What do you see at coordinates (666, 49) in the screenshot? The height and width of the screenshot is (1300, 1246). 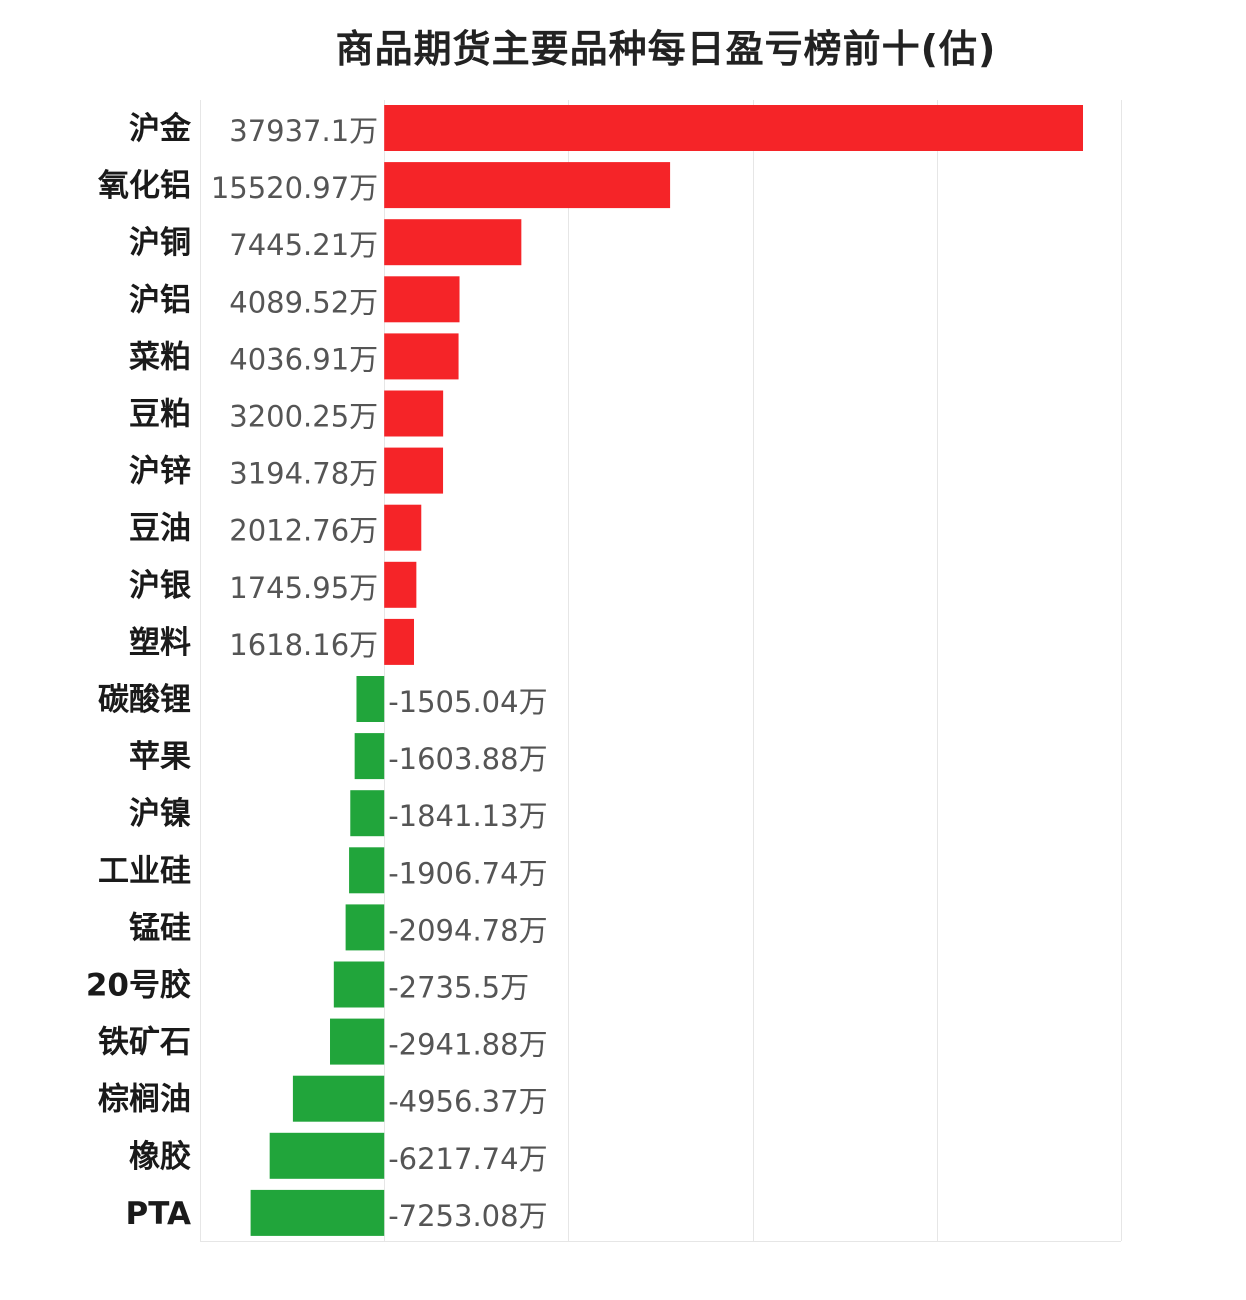 I see `chart-title: 商品期货主要品种每日盈亏榜前十(估)` at bounding box center [666, 49].